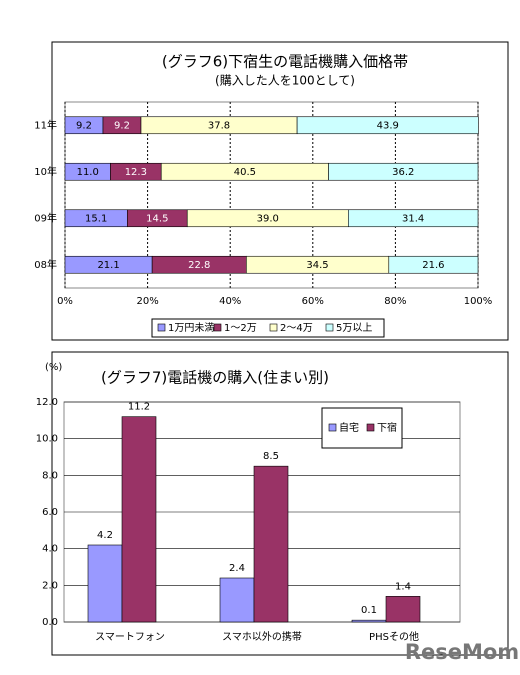  What do you see at coordinates (403, 586) in the screenshot?
I see `data-label: 1.4` at bounding box center [403, 586].